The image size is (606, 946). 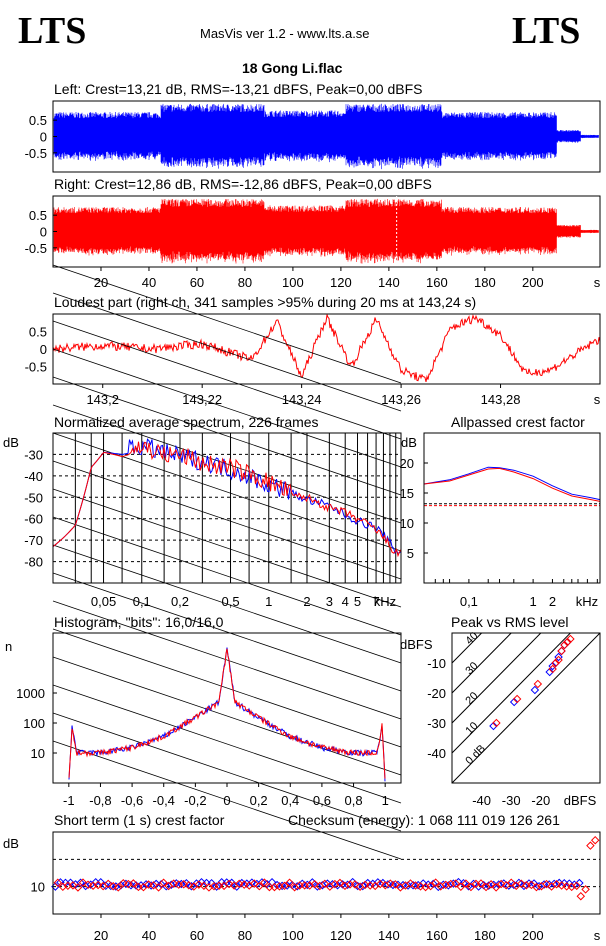 I want to click on left-waveform-y-tick-label: 0.5, so click(x=38, y=120).